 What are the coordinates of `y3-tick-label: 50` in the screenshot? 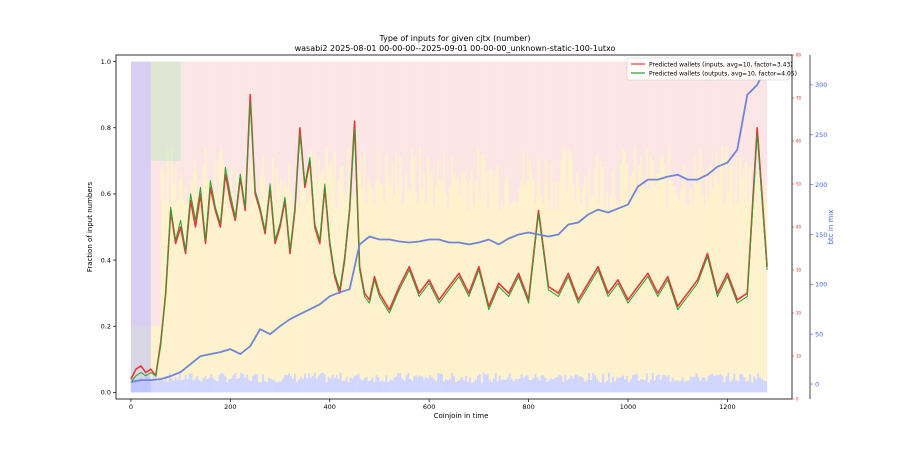 It's located at (799, 184).